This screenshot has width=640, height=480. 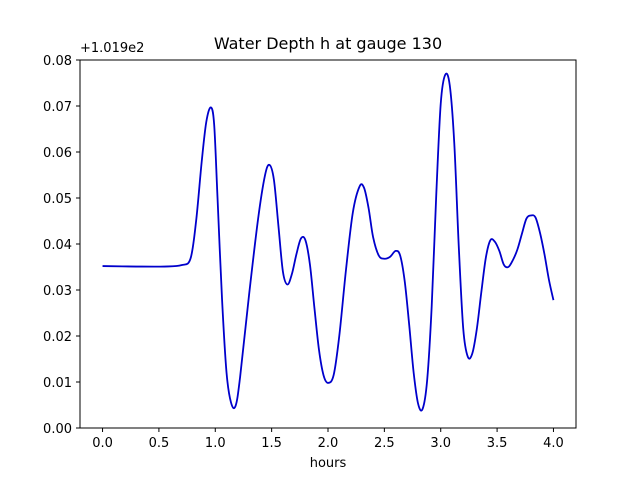 I want to click on x-axis-title: hours, so click(x=328, y=463).